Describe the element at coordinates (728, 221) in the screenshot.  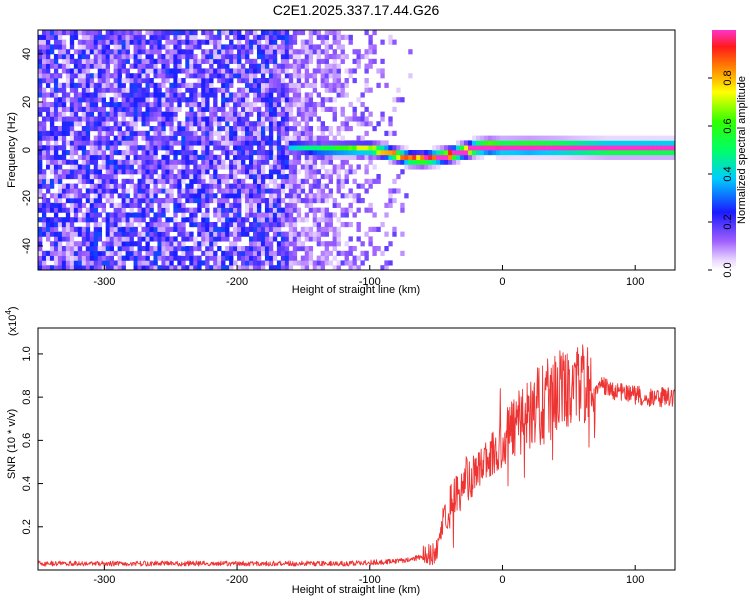
I see `colorbar-tick-label: 0.2` at that location.